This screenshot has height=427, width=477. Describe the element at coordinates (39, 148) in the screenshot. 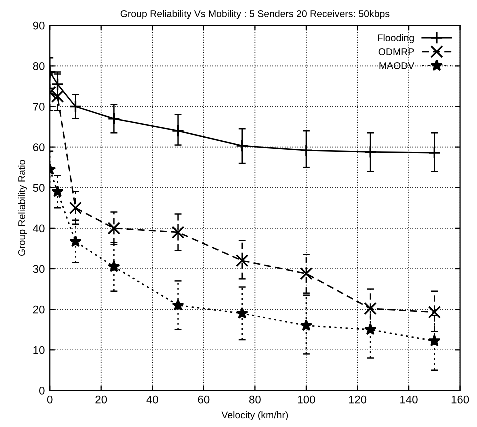

I see `y-tick-label: 60` at that location.